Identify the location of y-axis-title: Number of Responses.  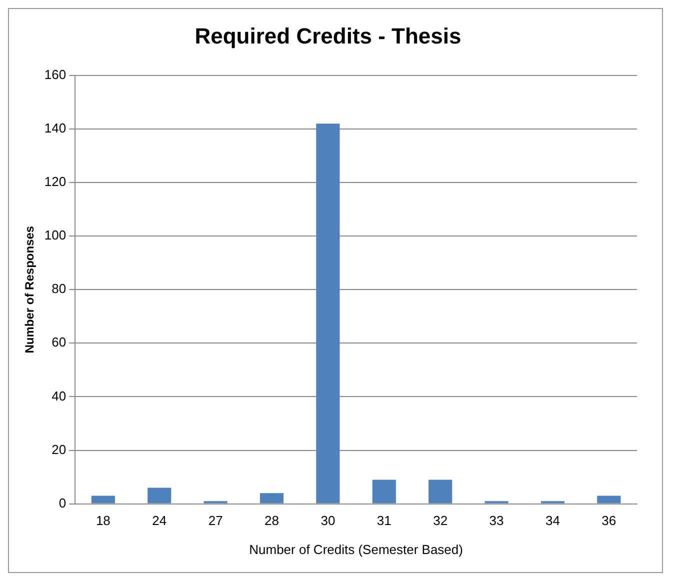
(29, 290).